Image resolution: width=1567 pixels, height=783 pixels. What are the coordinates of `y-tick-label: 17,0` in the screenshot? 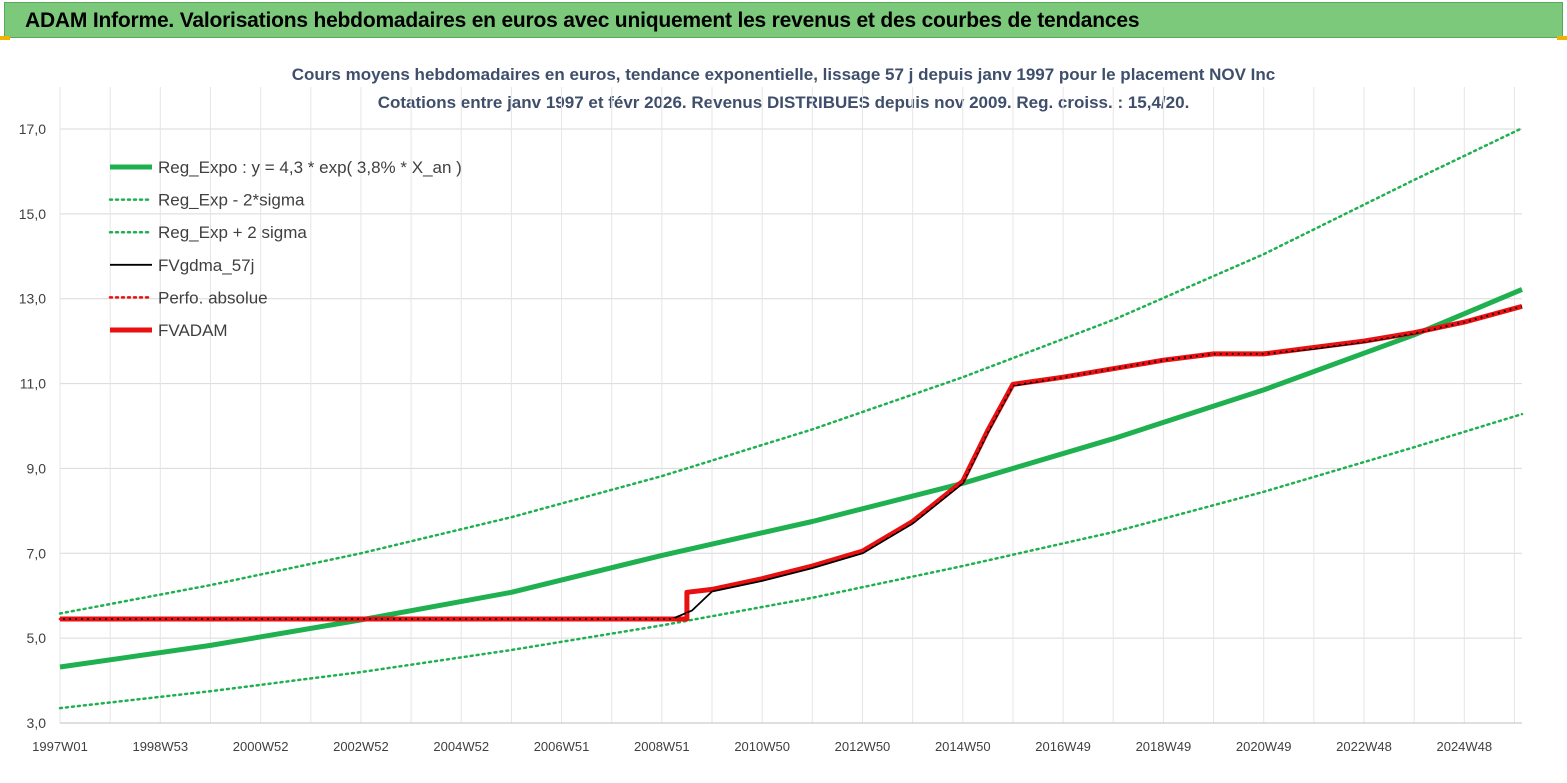 It's located at (32, 129).